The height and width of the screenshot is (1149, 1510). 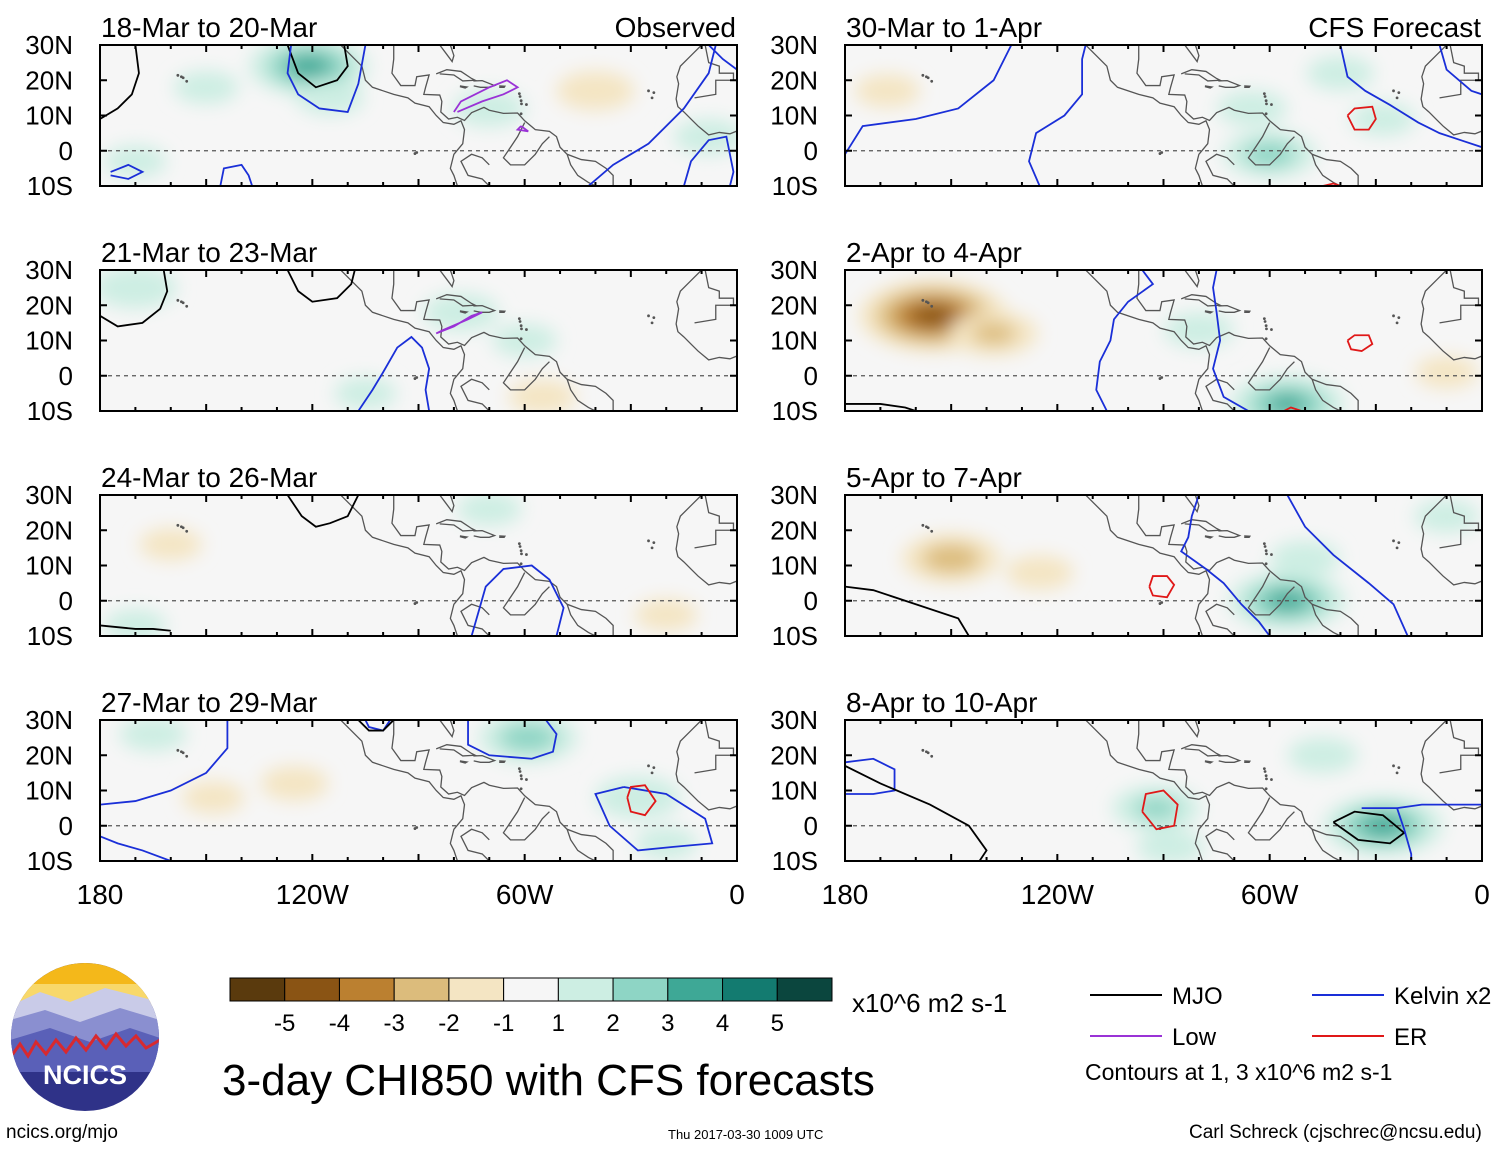 What do you see at coordinates (1197, 996) in the screenshot?
I see `legend-label: MJO` at bounding box center [1197, 996].